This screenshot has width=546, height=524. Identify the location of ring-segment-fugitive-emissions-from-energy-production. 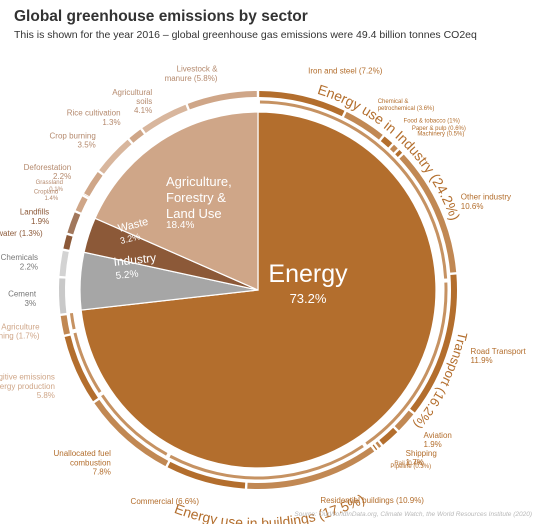
(81, 368).